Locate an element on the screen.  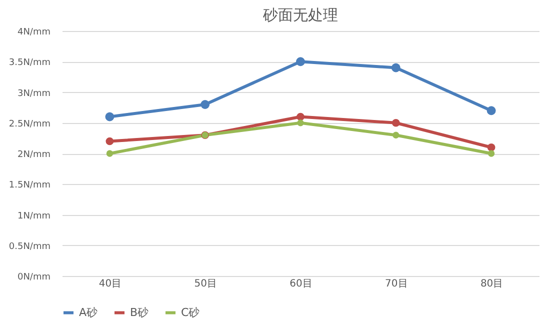
x-tick-label: 40目 is located at coordinates (110, 284).